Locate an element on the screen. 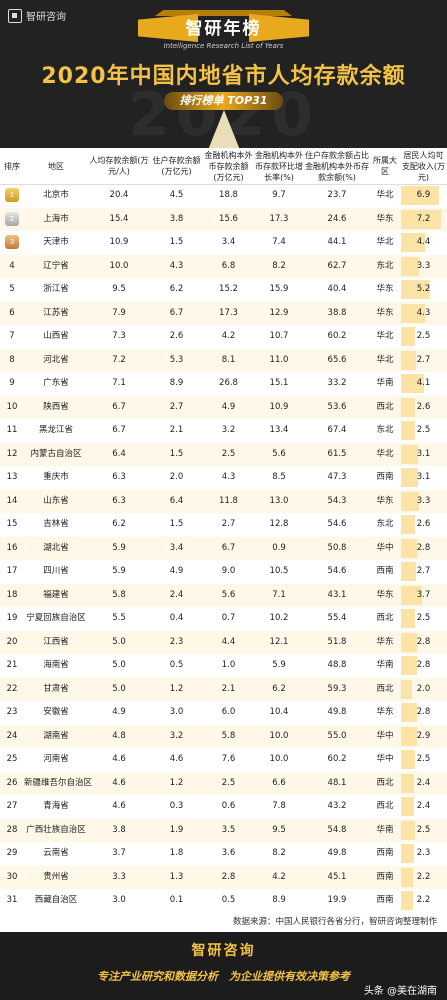 The image size is (447, 1000). col-household-cell: 5.3 is located at coordinates (176, 359).